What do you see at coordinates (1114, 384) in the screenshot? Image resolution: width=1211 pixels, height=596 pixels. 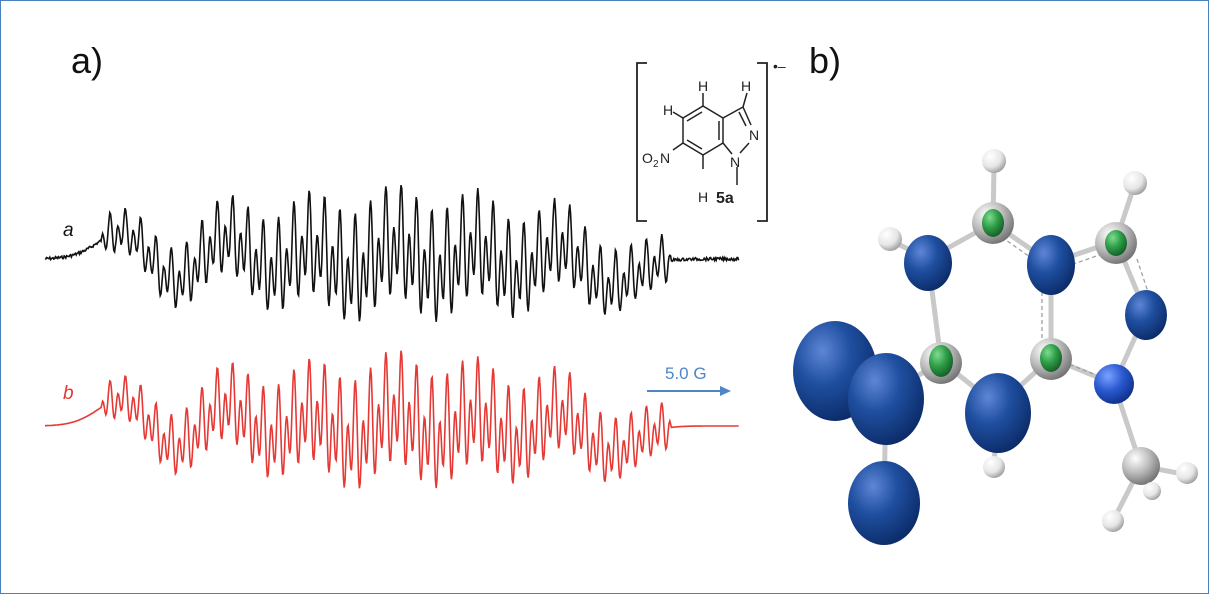 I see `atom-nitrogen-n1` at bounding box center [1114, 384].